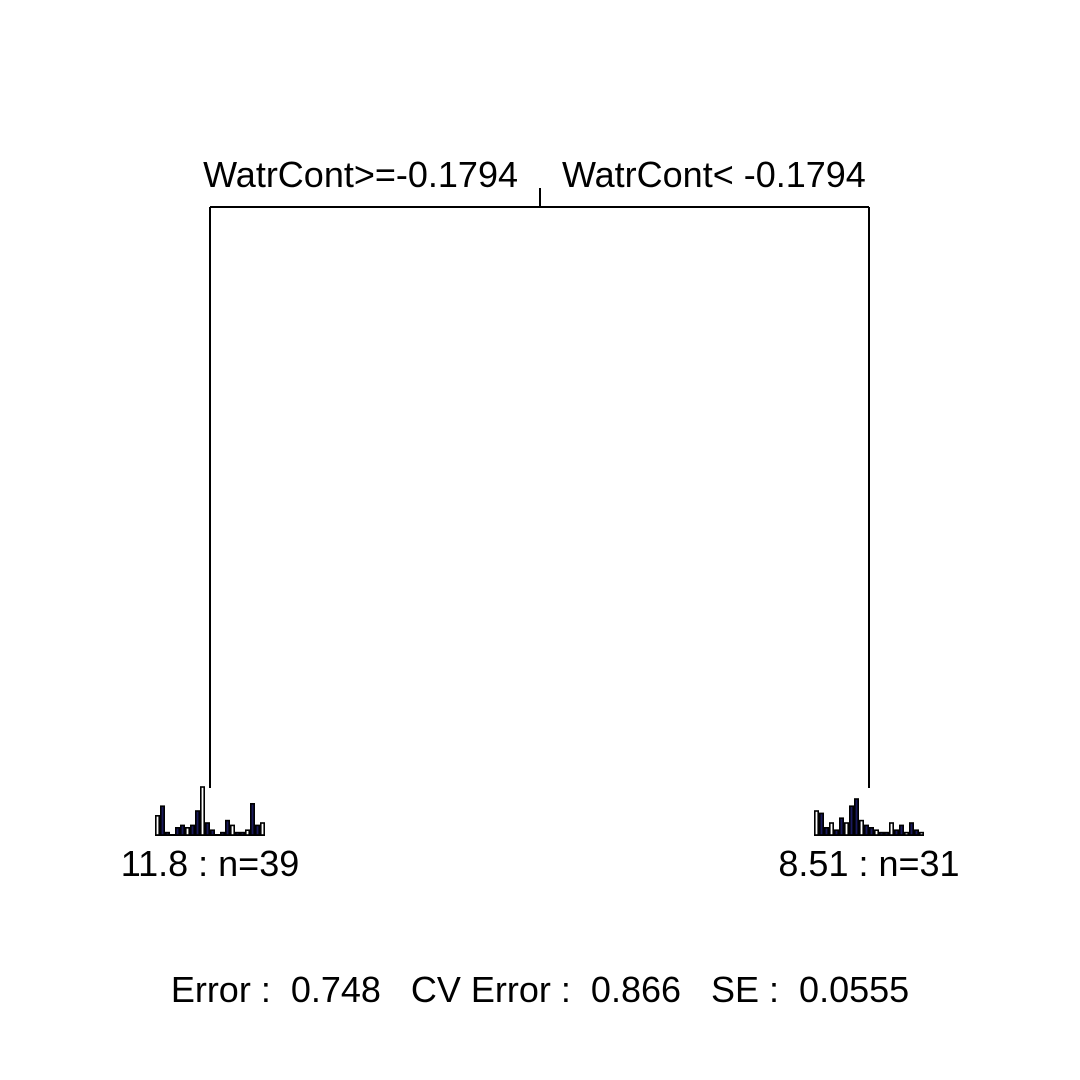 The image size is (1080, 1080). I want to click on right-leaf-histogram, so click(868, 817).